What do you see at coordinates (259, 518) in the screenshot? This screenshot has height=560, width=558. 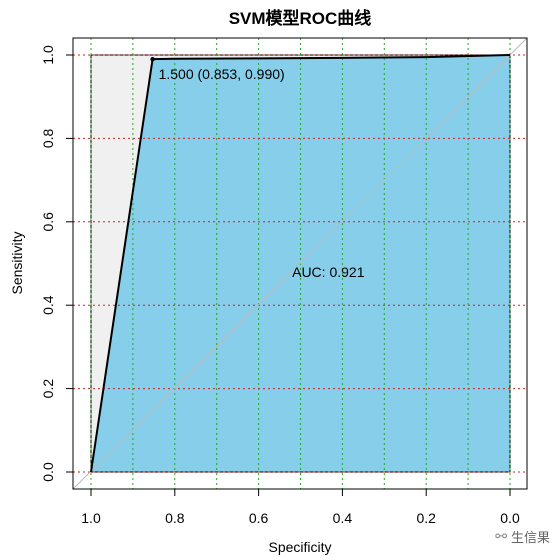 I see `x-tick-label: 0.6` at bounding box center [259, 518].